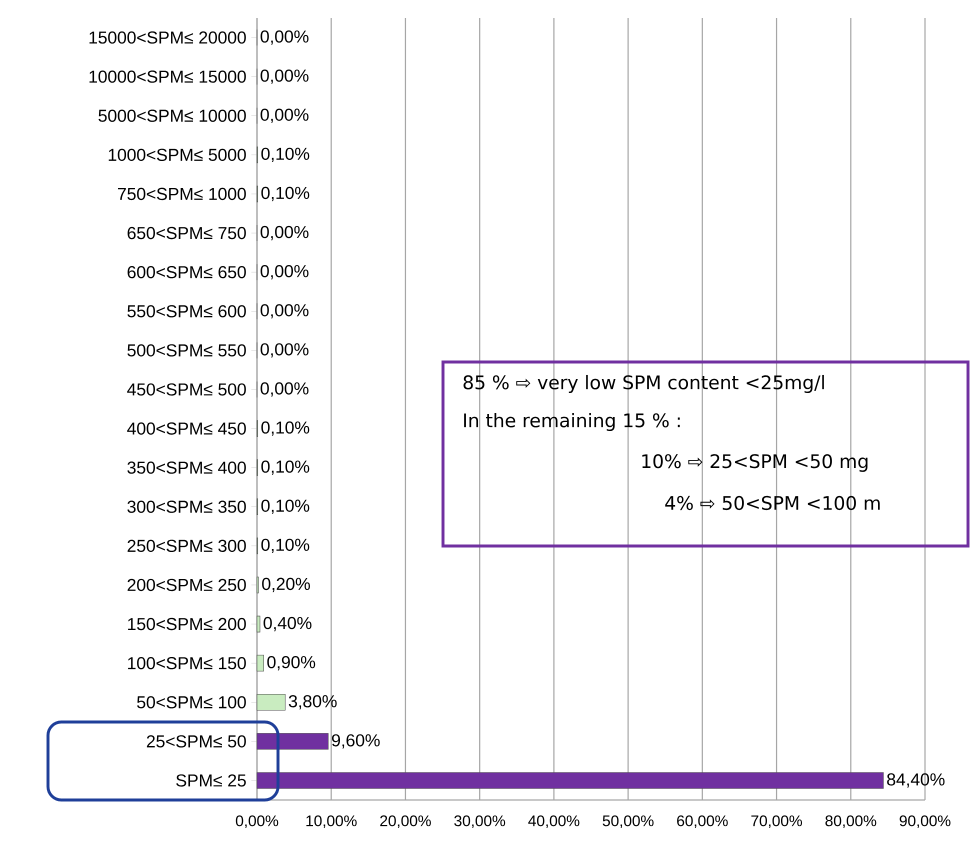 The image size is (973, 857). I want to click on y-tick-label: SPM≤ 25, so click(211, 780).